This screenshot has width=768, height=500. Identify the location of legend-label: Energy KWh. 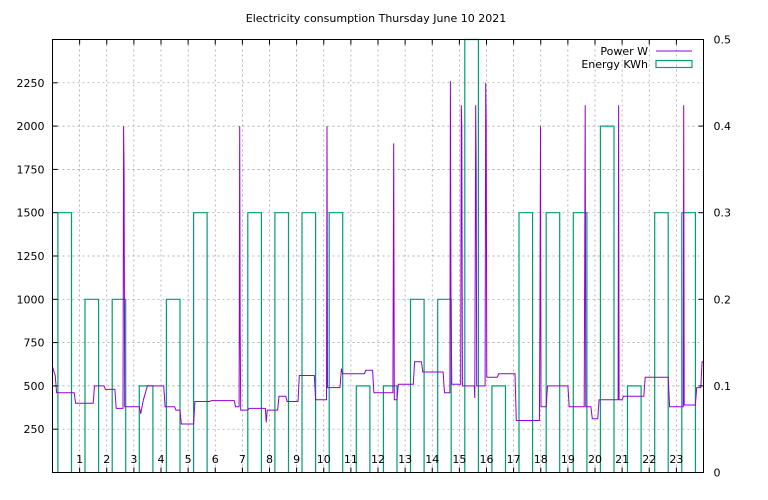
(614, 64).